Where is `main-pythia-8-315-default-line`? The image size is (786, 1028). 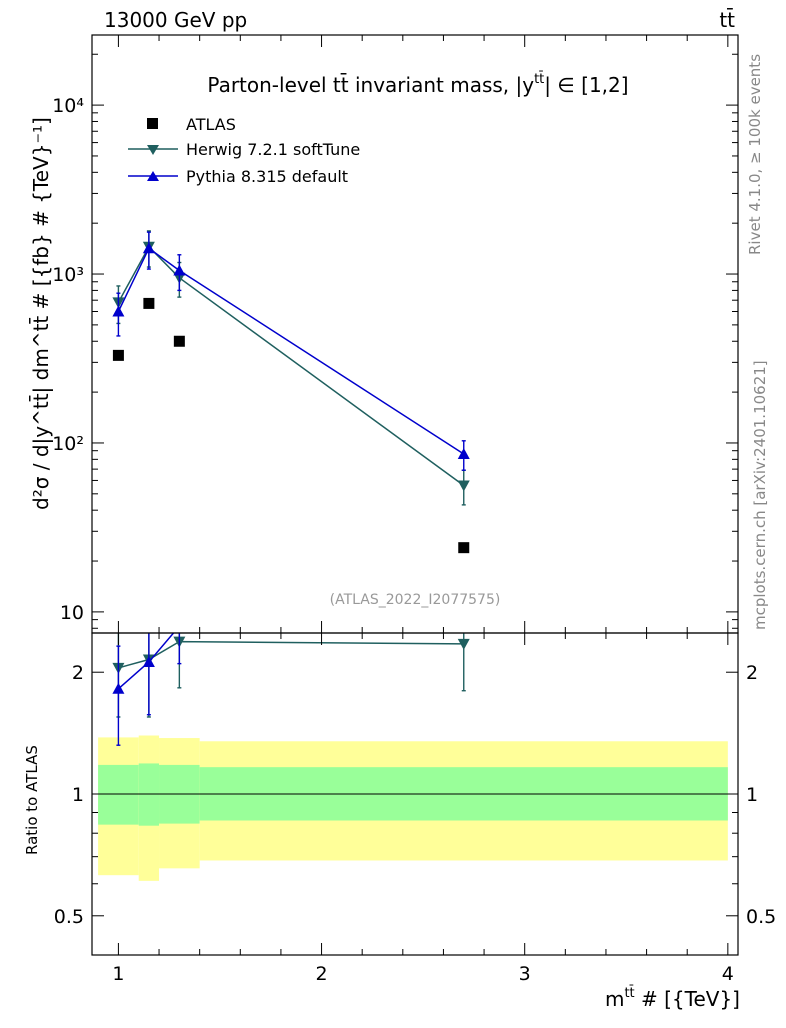
main-pythia-8-315-default-line is located at coordinates (291, 351).